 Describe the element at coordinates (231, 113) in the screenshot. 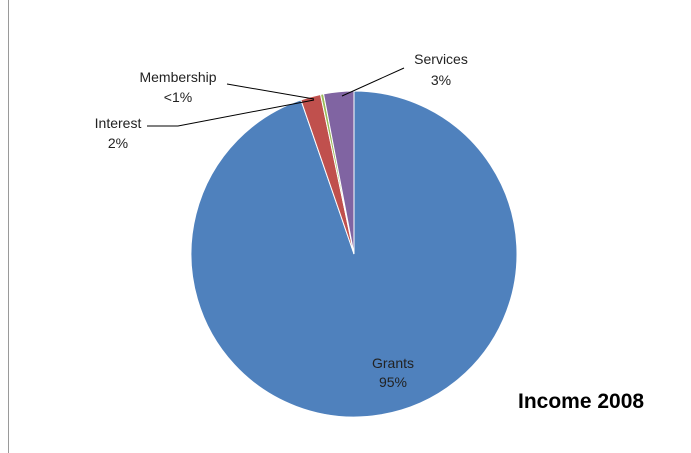

I see `leader-line-interest` at that location.